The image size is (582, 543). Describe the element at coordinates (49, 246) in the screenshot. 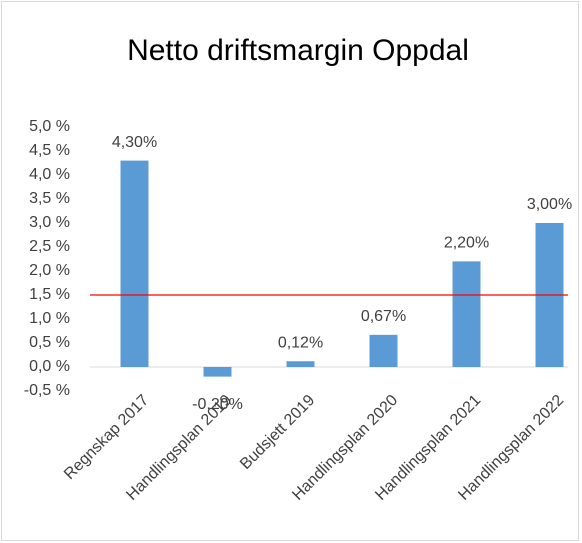

I see `y-tick-label: 2,5 %` at that location.